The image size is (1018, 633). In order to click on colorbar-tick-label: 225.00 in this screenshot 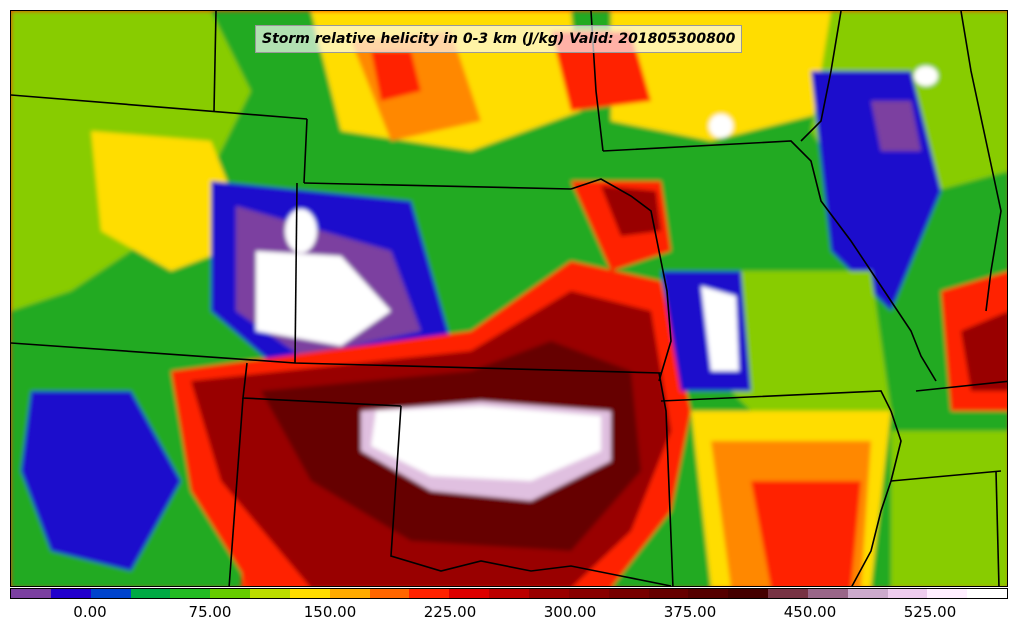, I will do `click(450, 612)`.